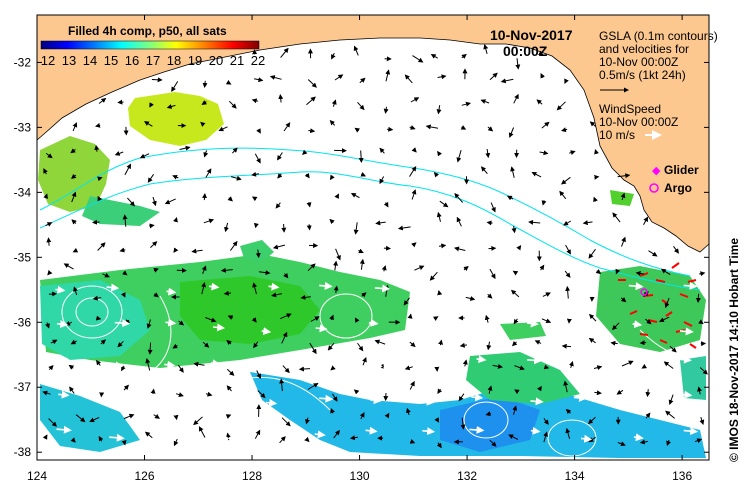 This screenshot has width=749, height=496. Describe the element at coordinates (237, 60) in the screenshot. I see `colorbar-tick-label: 21` at that location.